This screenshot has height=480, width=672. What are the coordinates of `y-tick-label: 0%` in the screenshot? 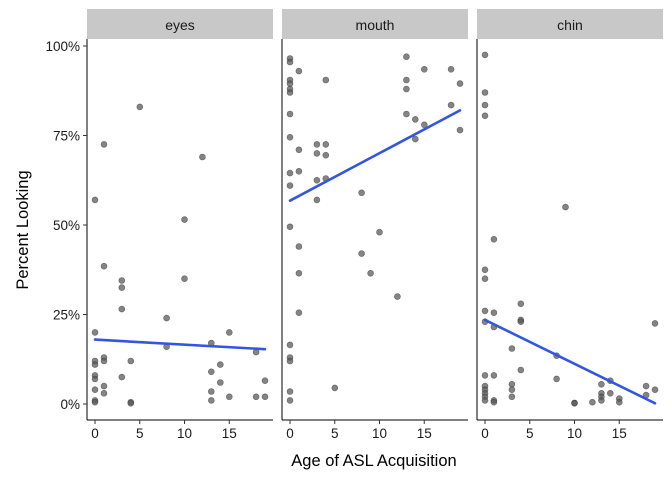 It's located at (70, 404).